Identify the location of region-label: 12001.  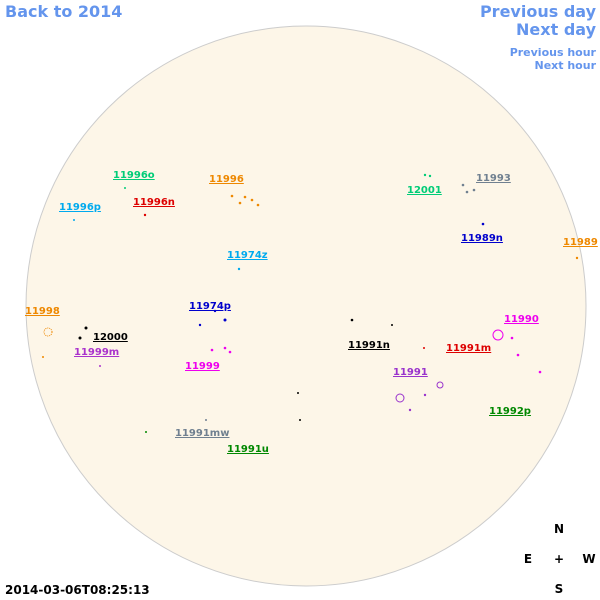
(424, 190).